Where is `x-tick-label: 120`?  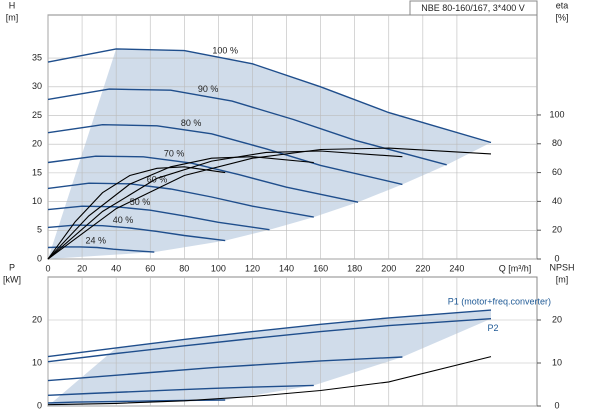
x-tick-label: 120 is located at coordinates (252, 268).